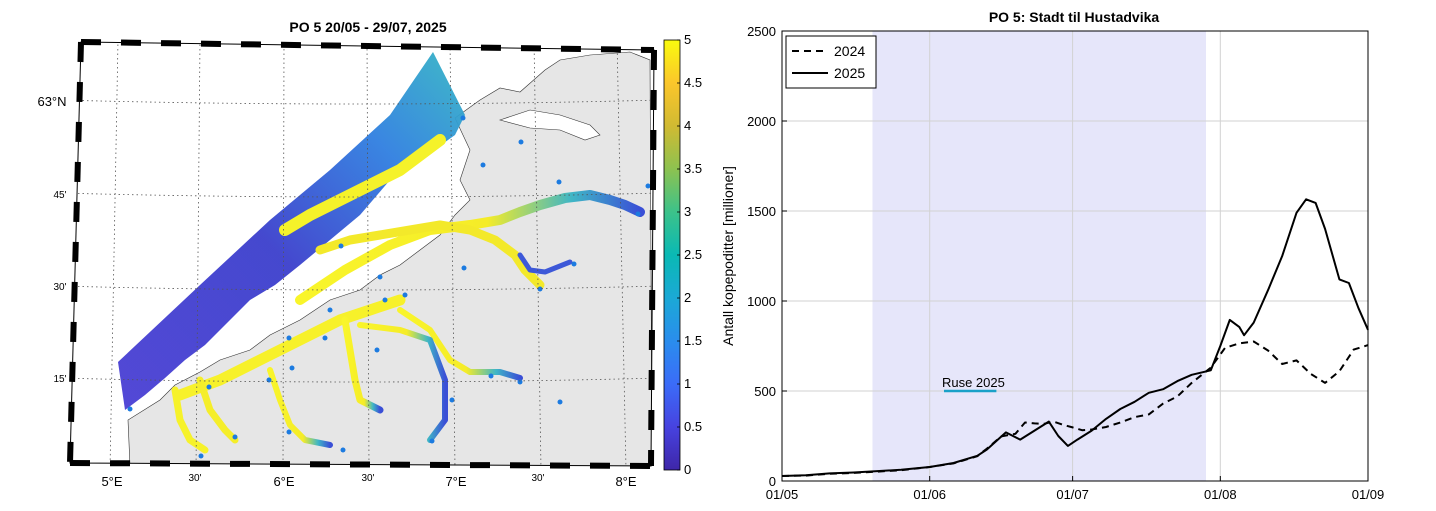 The image size is (1436, 511). Describe the element at coordinates (761, 121) in the screenshot. I see `y-tick-label: 2000` at that location.